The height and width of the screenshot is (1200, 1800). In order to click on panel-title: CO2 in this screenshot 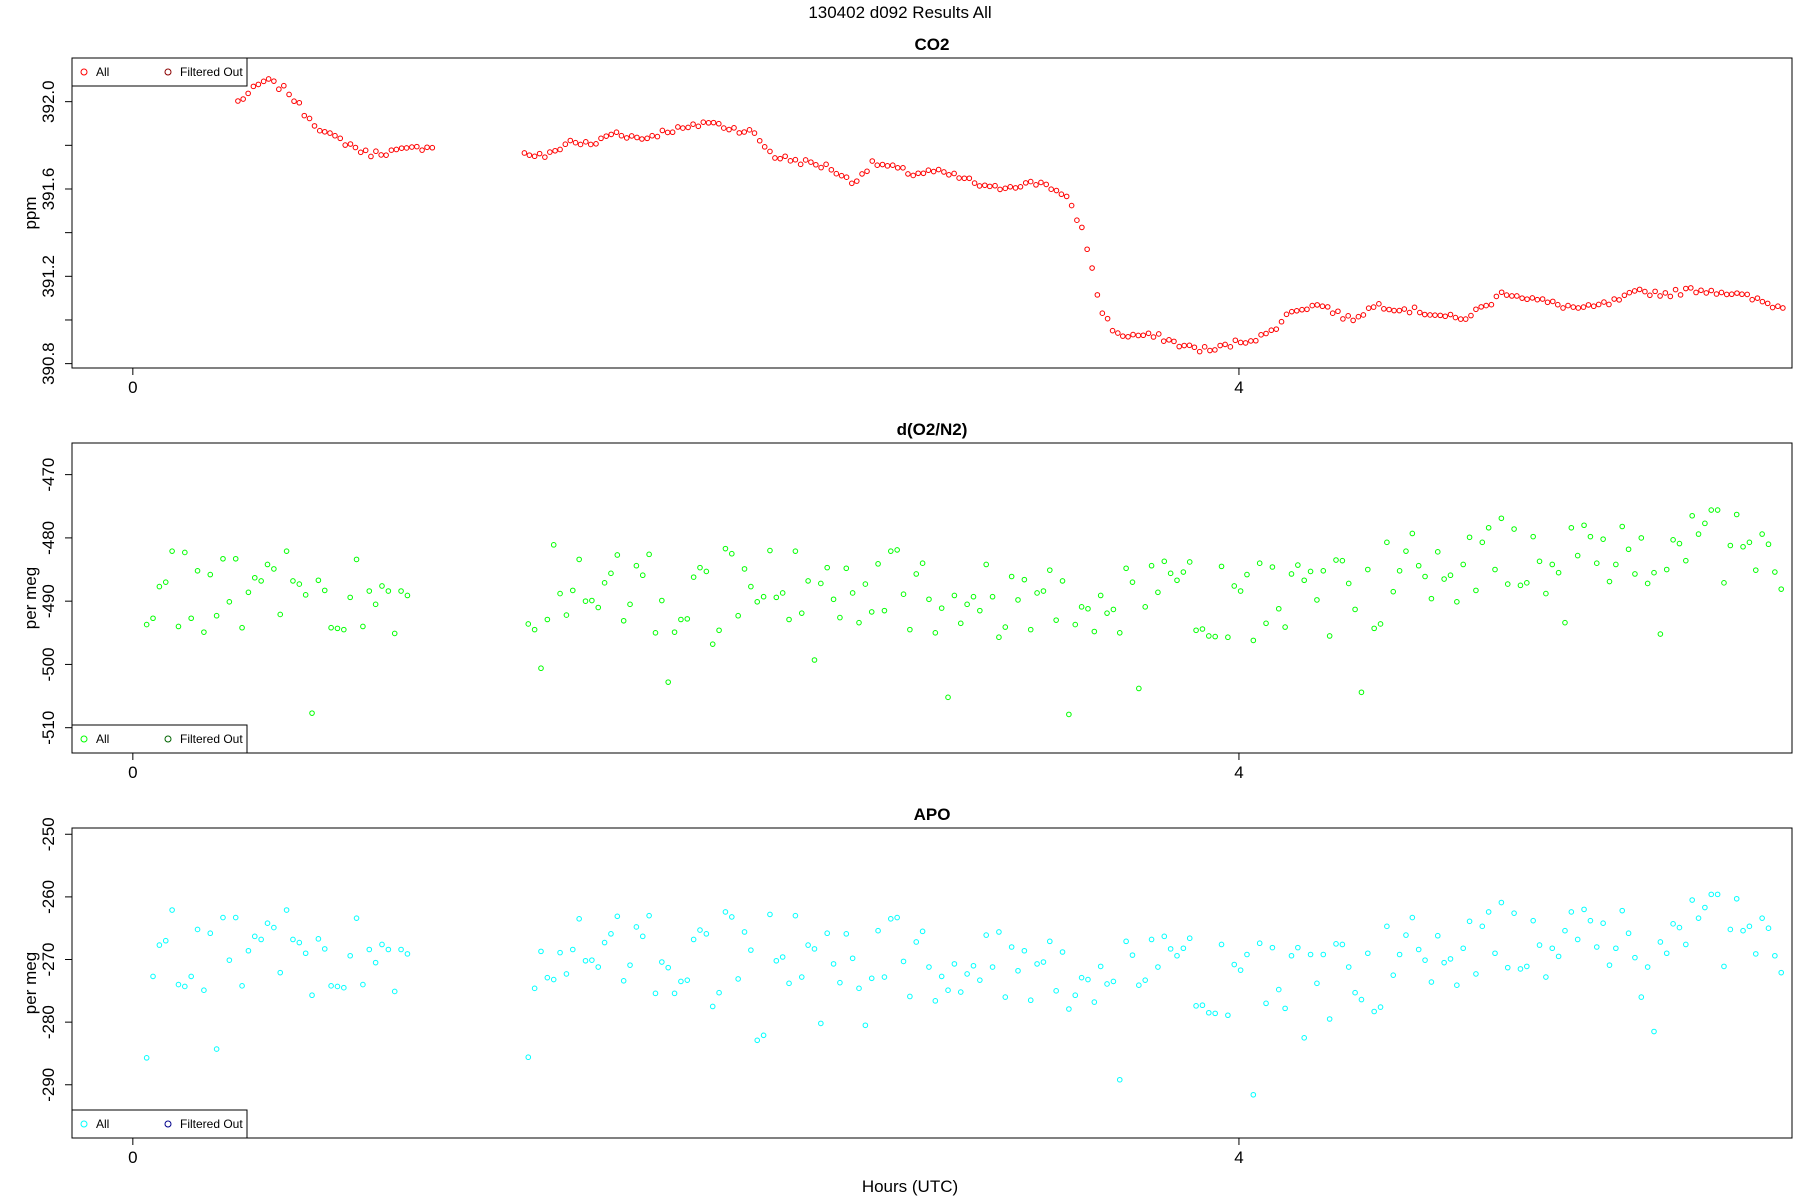, I will do `click(932, 44)`.